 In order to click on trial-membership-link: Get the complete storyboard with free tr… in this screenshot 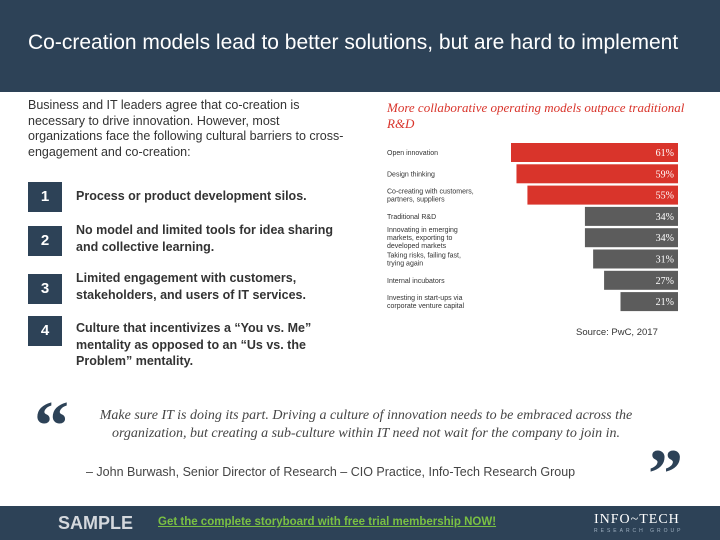, I will do `click(327, 522)`.